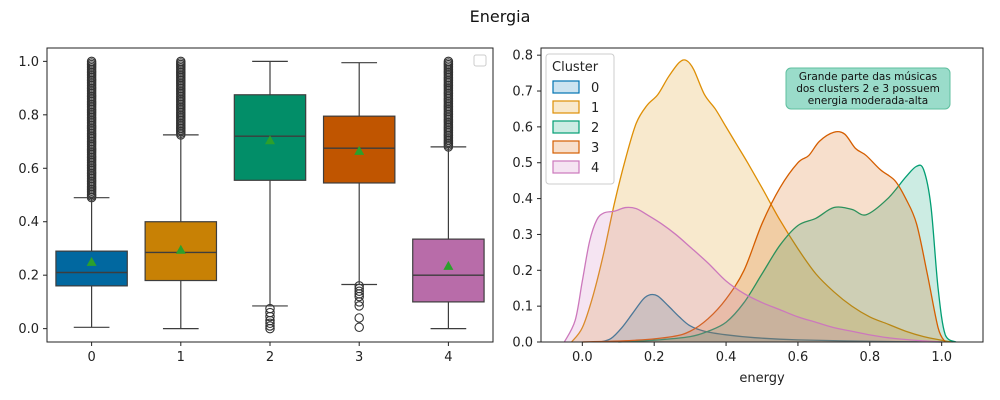 The width and height of the screenshot is (1000, 400). I want to click on kde-ytick-label: 0.6, so click(522, 127).